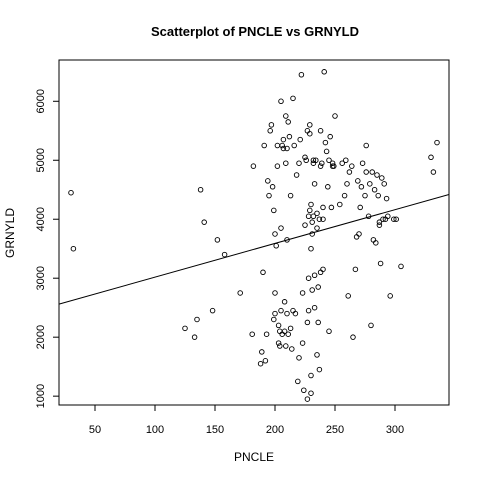 This screenshot has height=480, width=480. I want to click on x-axis: 50 100 150 200 250 300, so click(246, 420).